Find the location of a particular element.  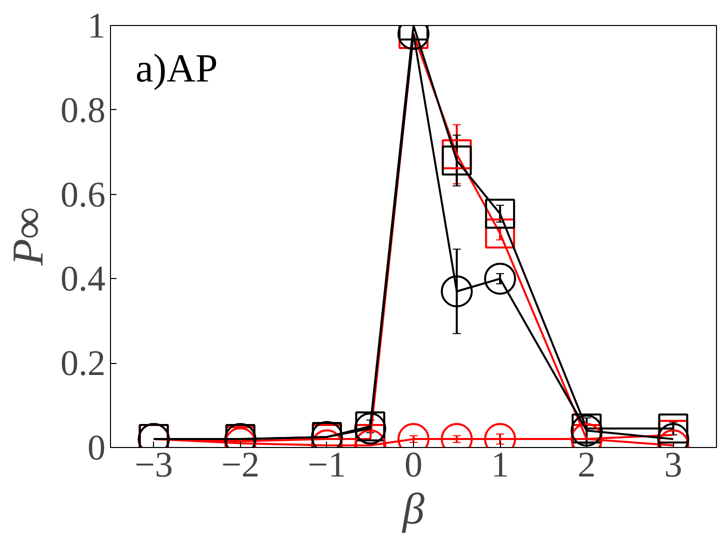

x-axis-title: β is located at coordinates (413, 509).